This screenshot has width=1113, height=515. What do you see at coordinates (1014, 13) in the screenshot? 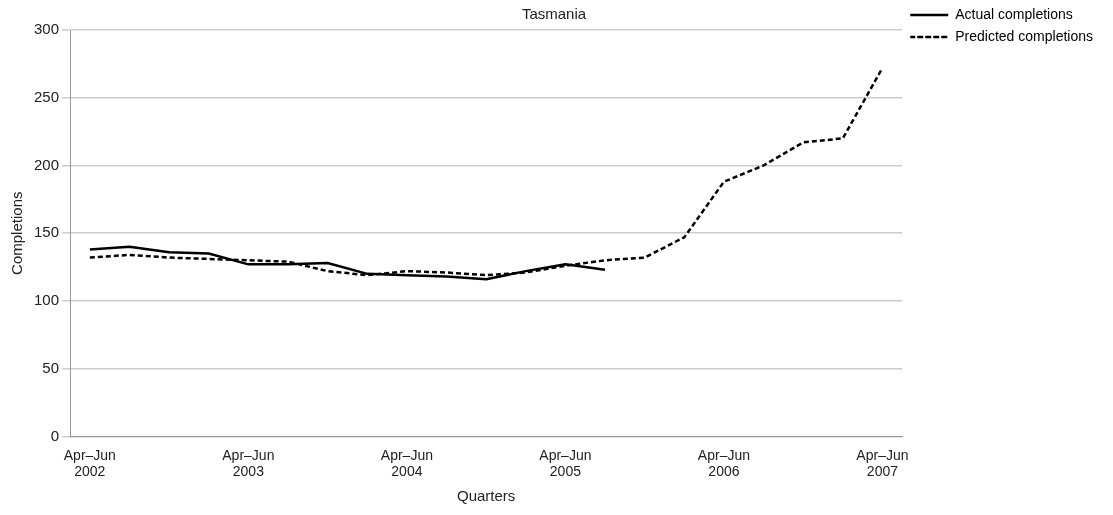
I see `legend-label: Actual completions` at bounding box center [1014, 13].